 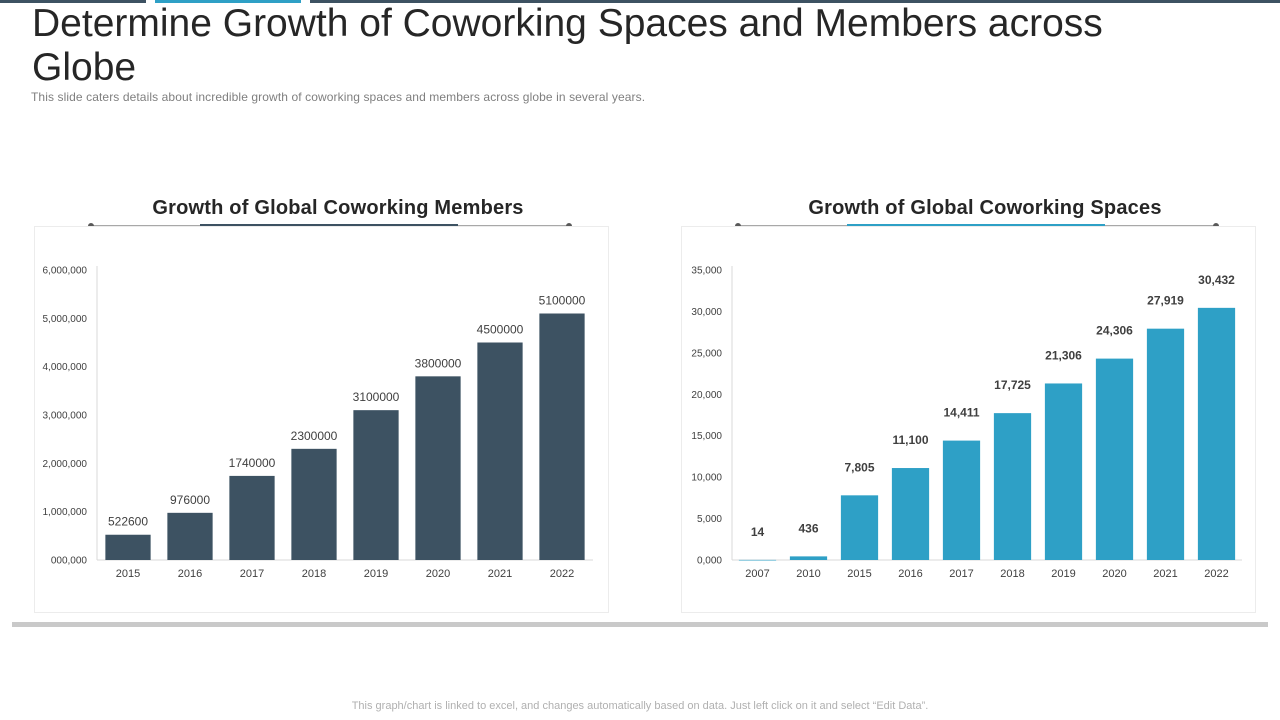 What do you see at coordinates (562, 574) in the screenshot?
I see `members-x-tick-label: 2022` at bounding box center [562, 574].